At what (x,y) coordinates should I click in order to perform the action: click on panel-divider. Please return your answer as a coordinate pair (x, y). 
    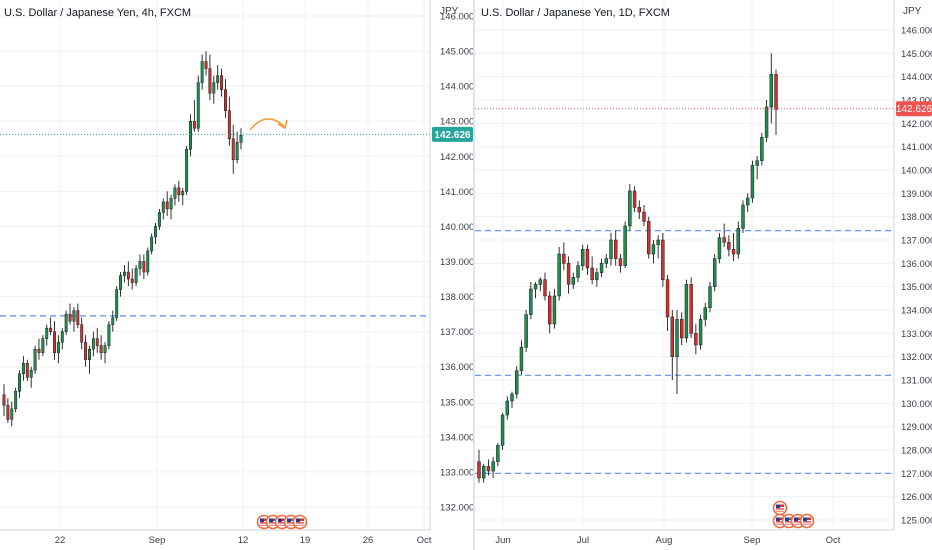
    Looking at the image, I should click on (474, 275).